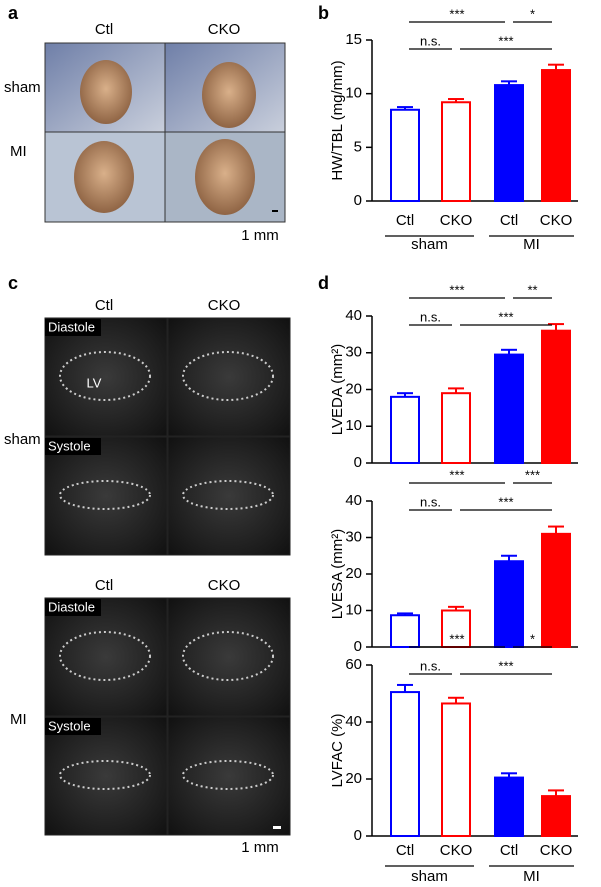  Describe the element at coordinates (165, 132) in the screenshot. I see `heart-photos` at that location.